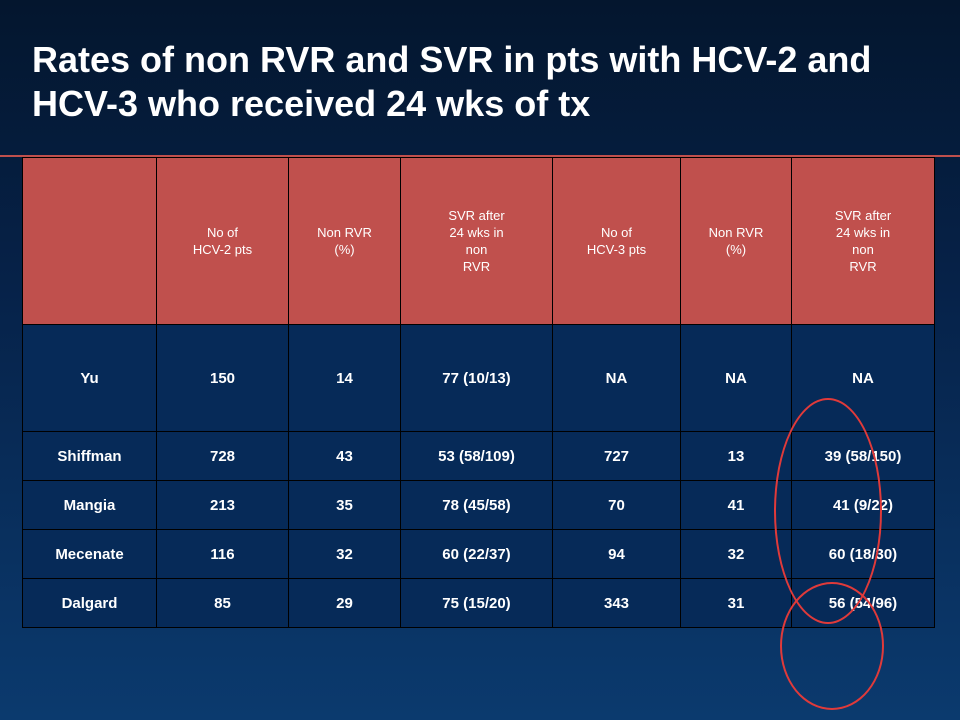  Describe the element at coordinates (736, 505) in the screenshot. I see `hcv3-nonrvr-cell: 41` at that location.